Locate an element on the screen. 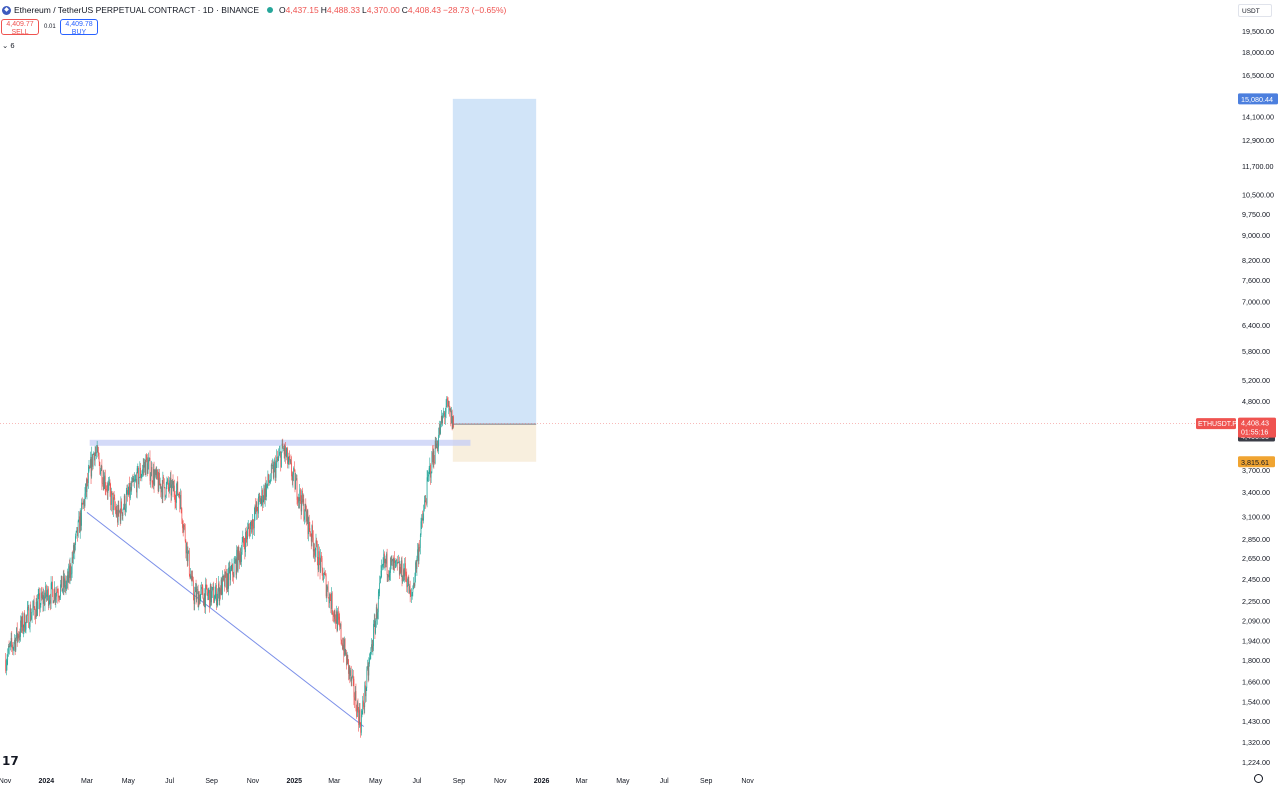  indicators-toggle: ⌄ 6 is located at coordinates (8, 45).